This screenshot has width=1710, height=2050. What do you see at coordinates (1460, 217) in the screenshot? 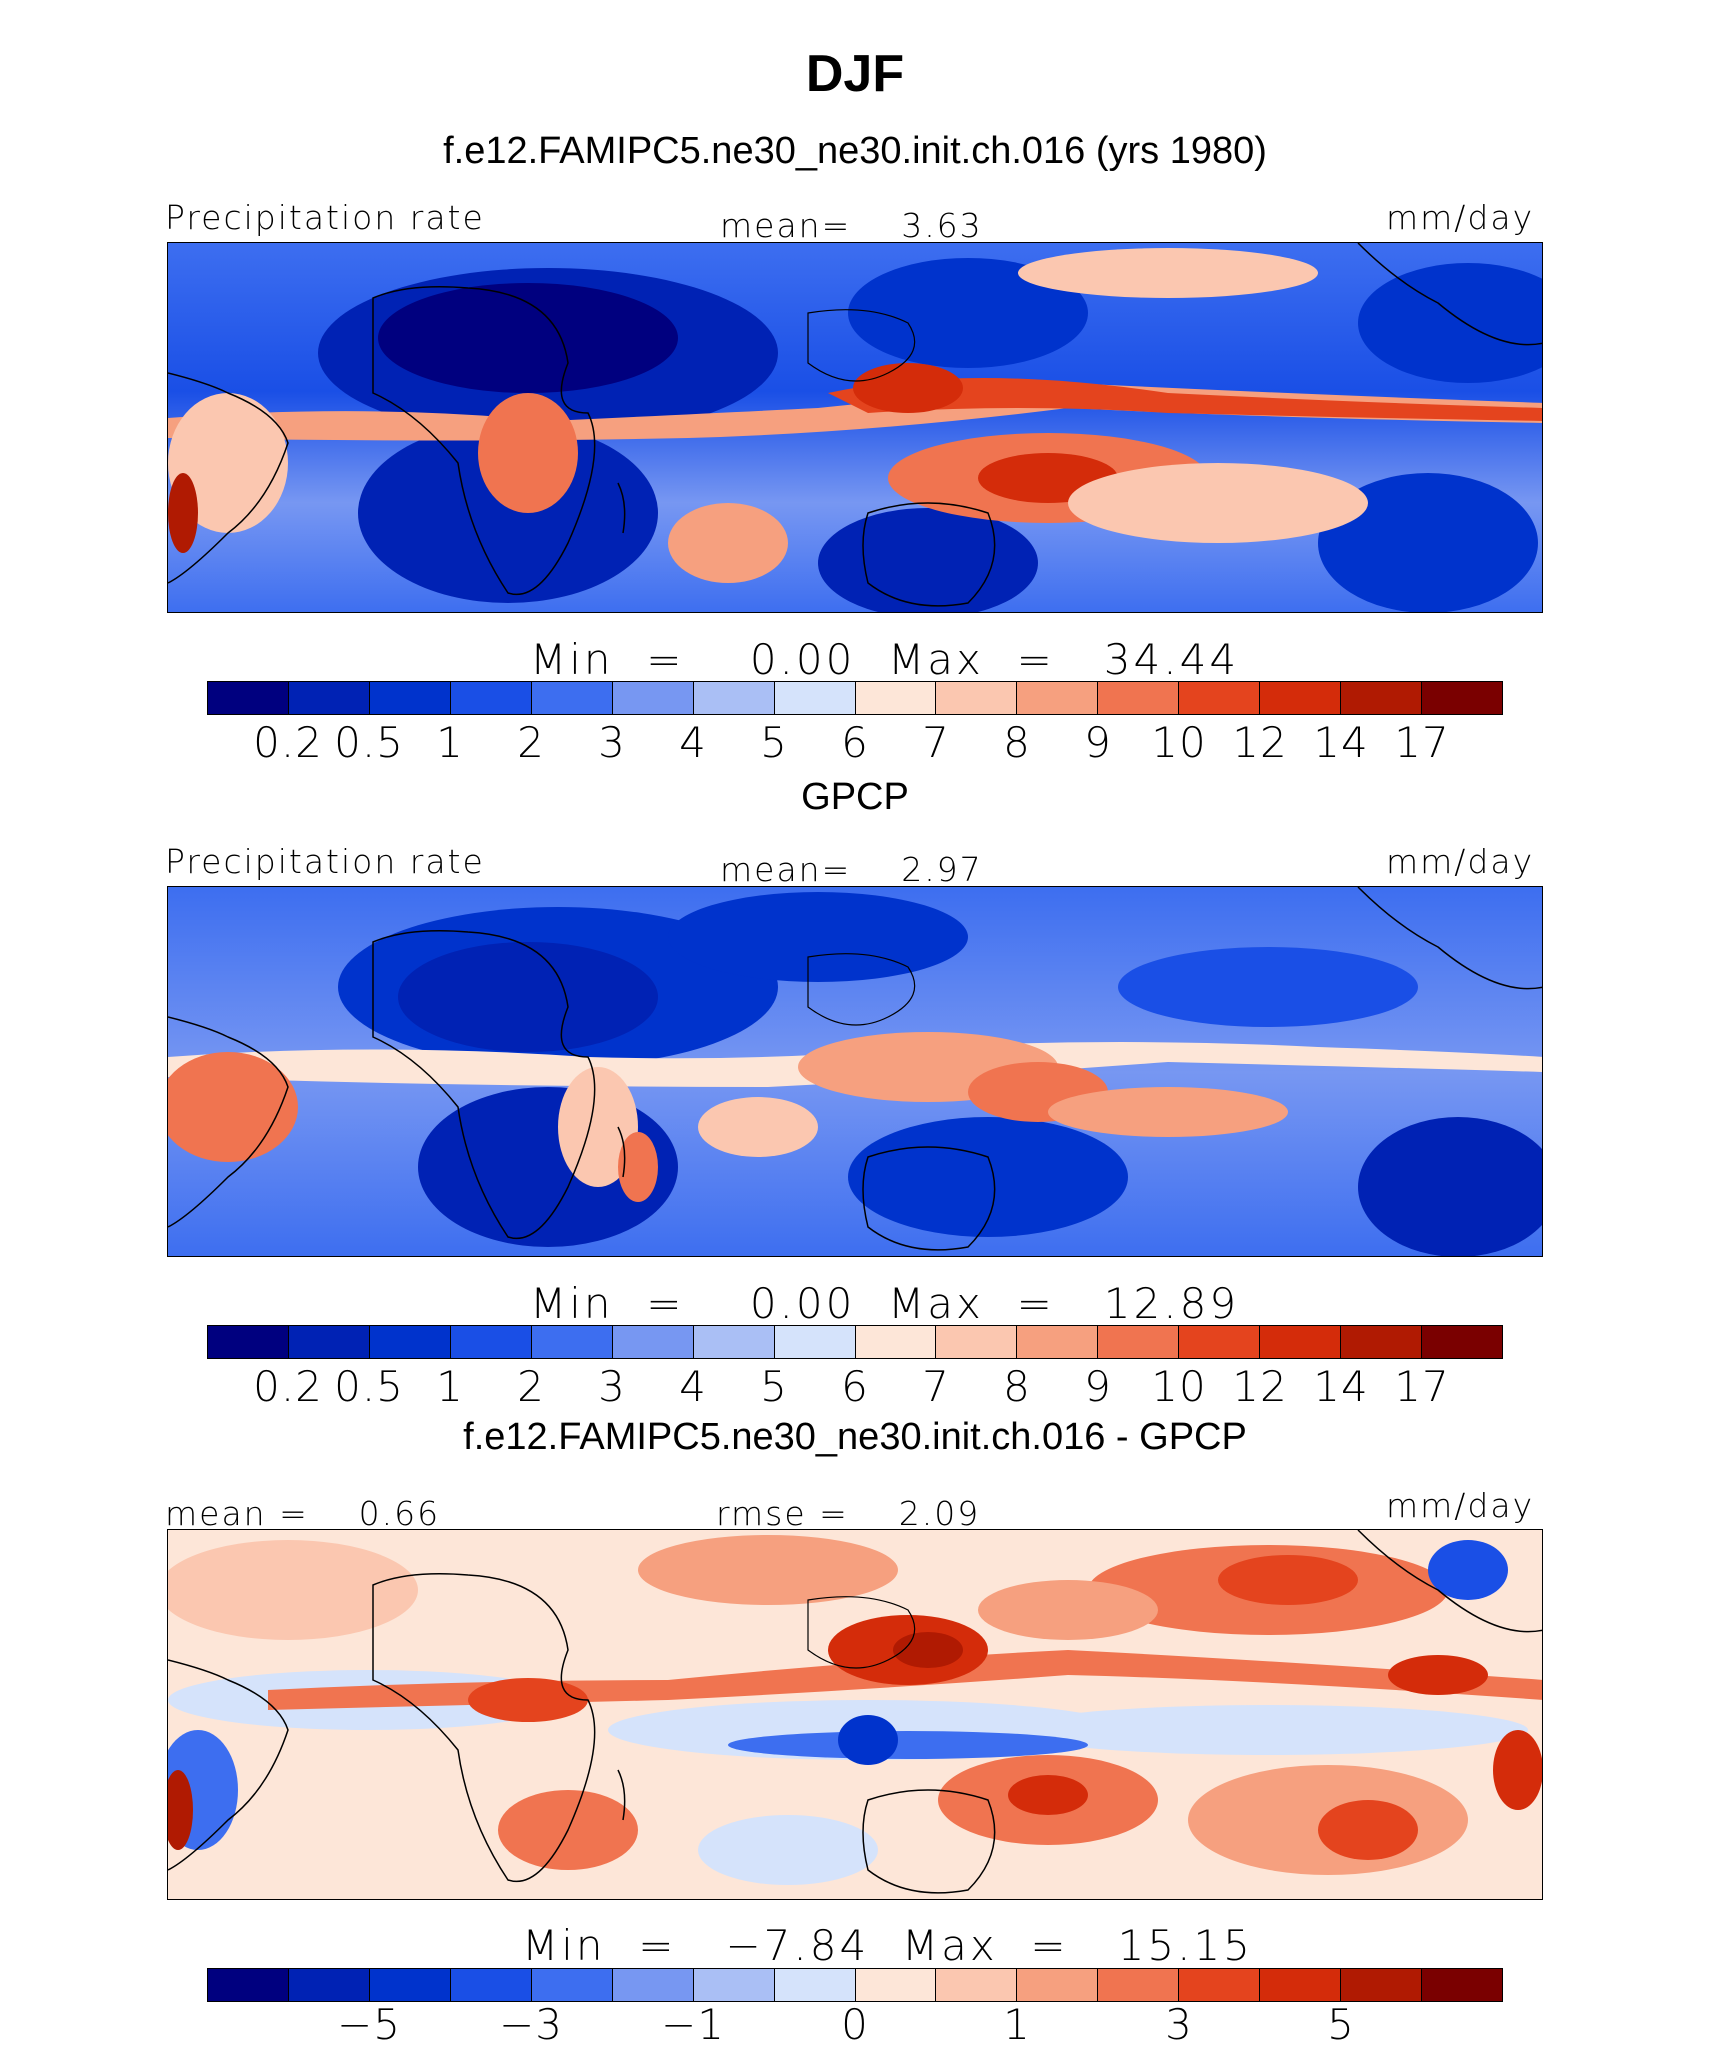
I see `panel-1-units-label: mm/day` at bounding box center [1460, 217].